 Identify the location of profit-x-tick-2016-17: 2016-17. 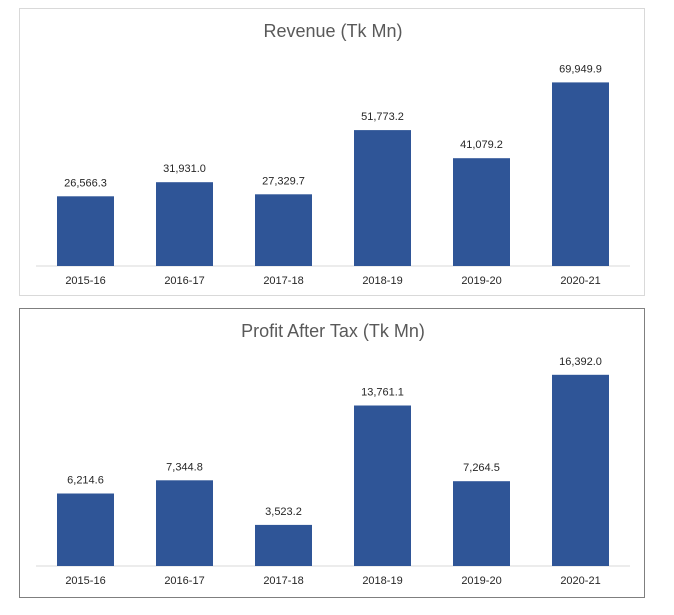
(184, 581).